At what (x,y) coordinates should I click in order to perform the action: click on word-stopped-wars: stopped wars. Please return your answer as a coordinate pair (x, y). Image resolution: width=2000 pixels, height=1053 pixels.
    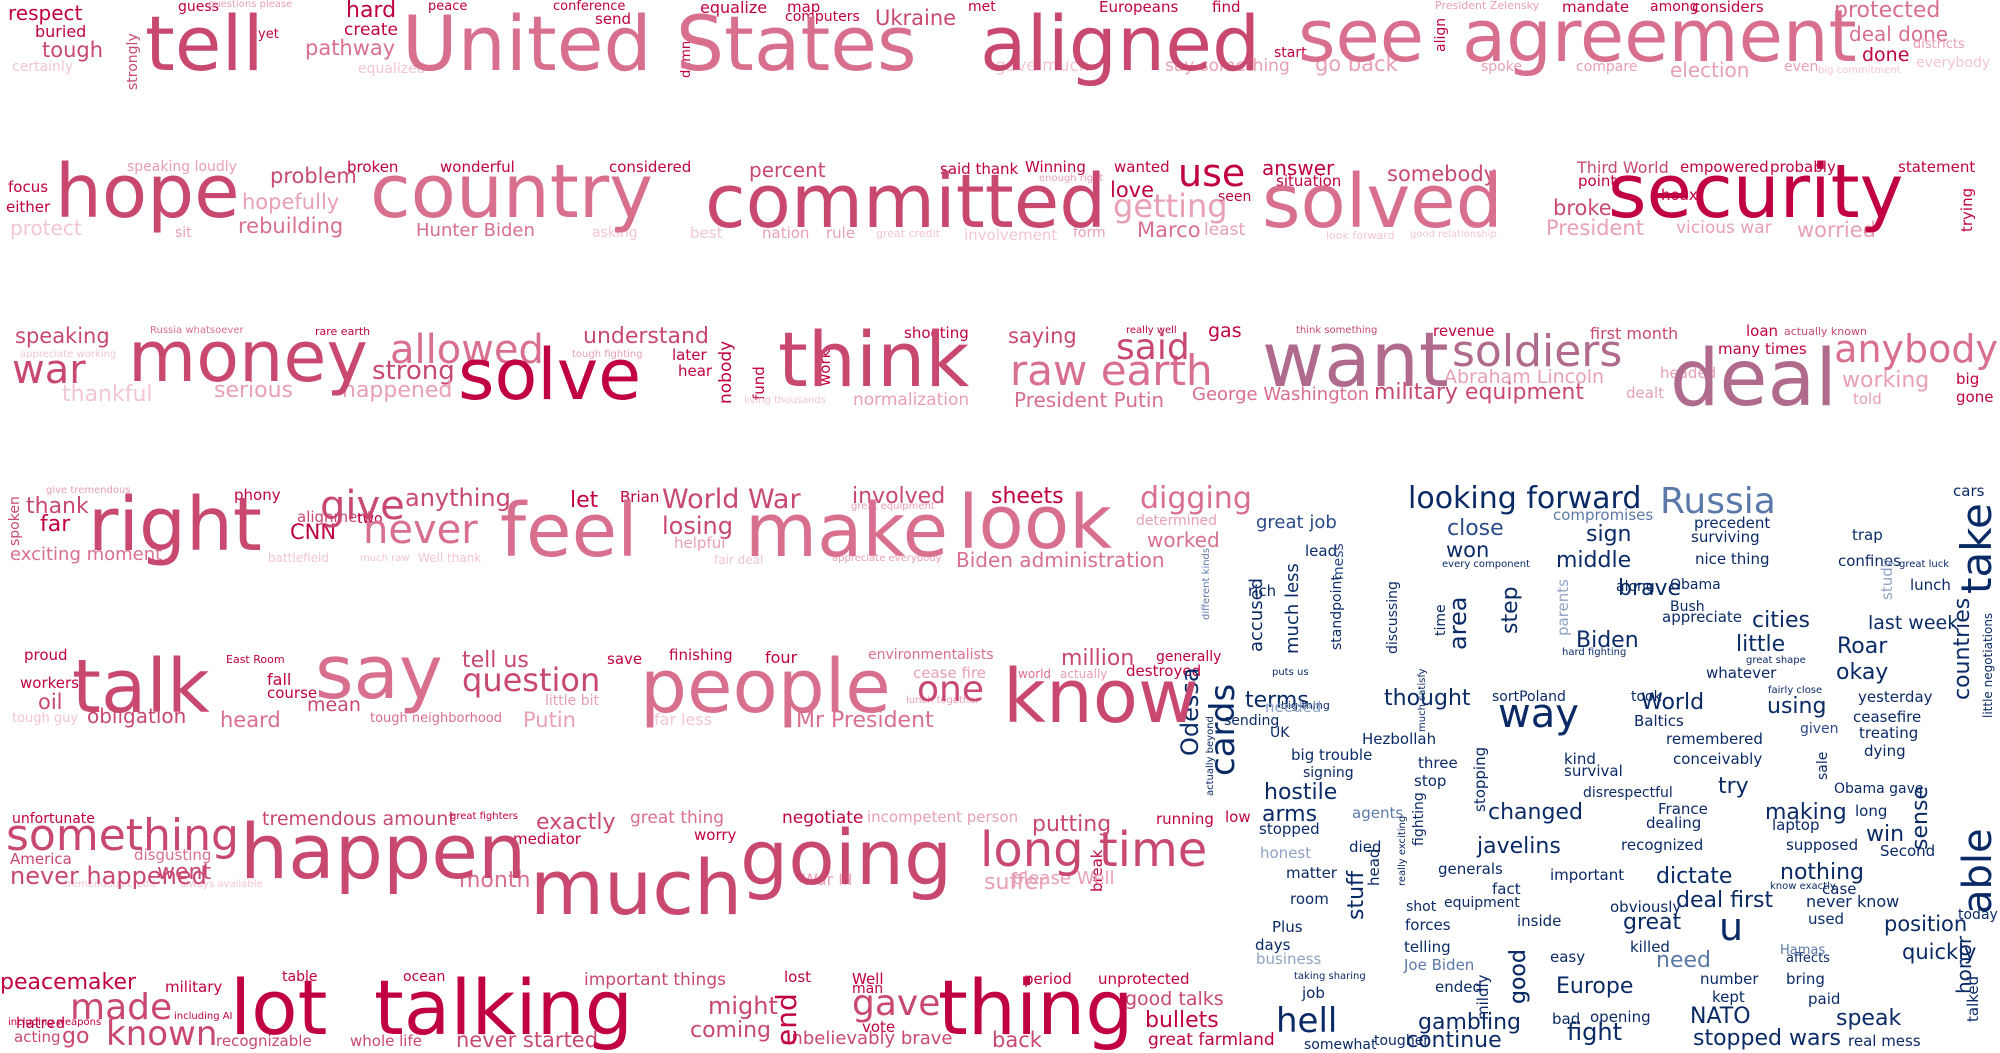
    Looking at the image, I should click on (1767, 1038).